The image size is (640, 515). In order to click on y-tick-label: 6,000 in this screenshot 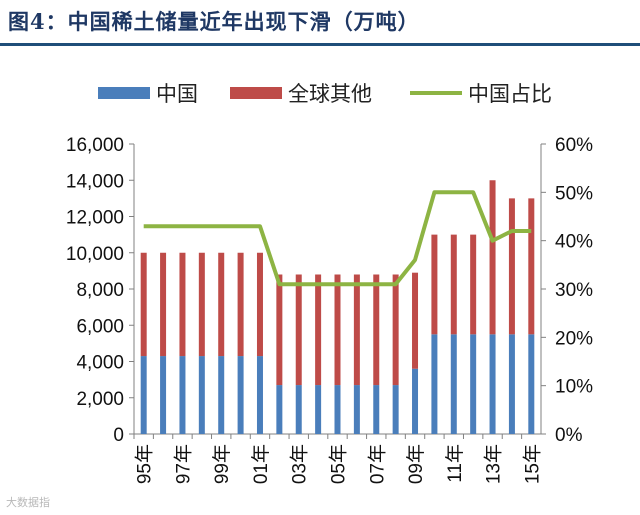, I will do `click(100, 326)`.